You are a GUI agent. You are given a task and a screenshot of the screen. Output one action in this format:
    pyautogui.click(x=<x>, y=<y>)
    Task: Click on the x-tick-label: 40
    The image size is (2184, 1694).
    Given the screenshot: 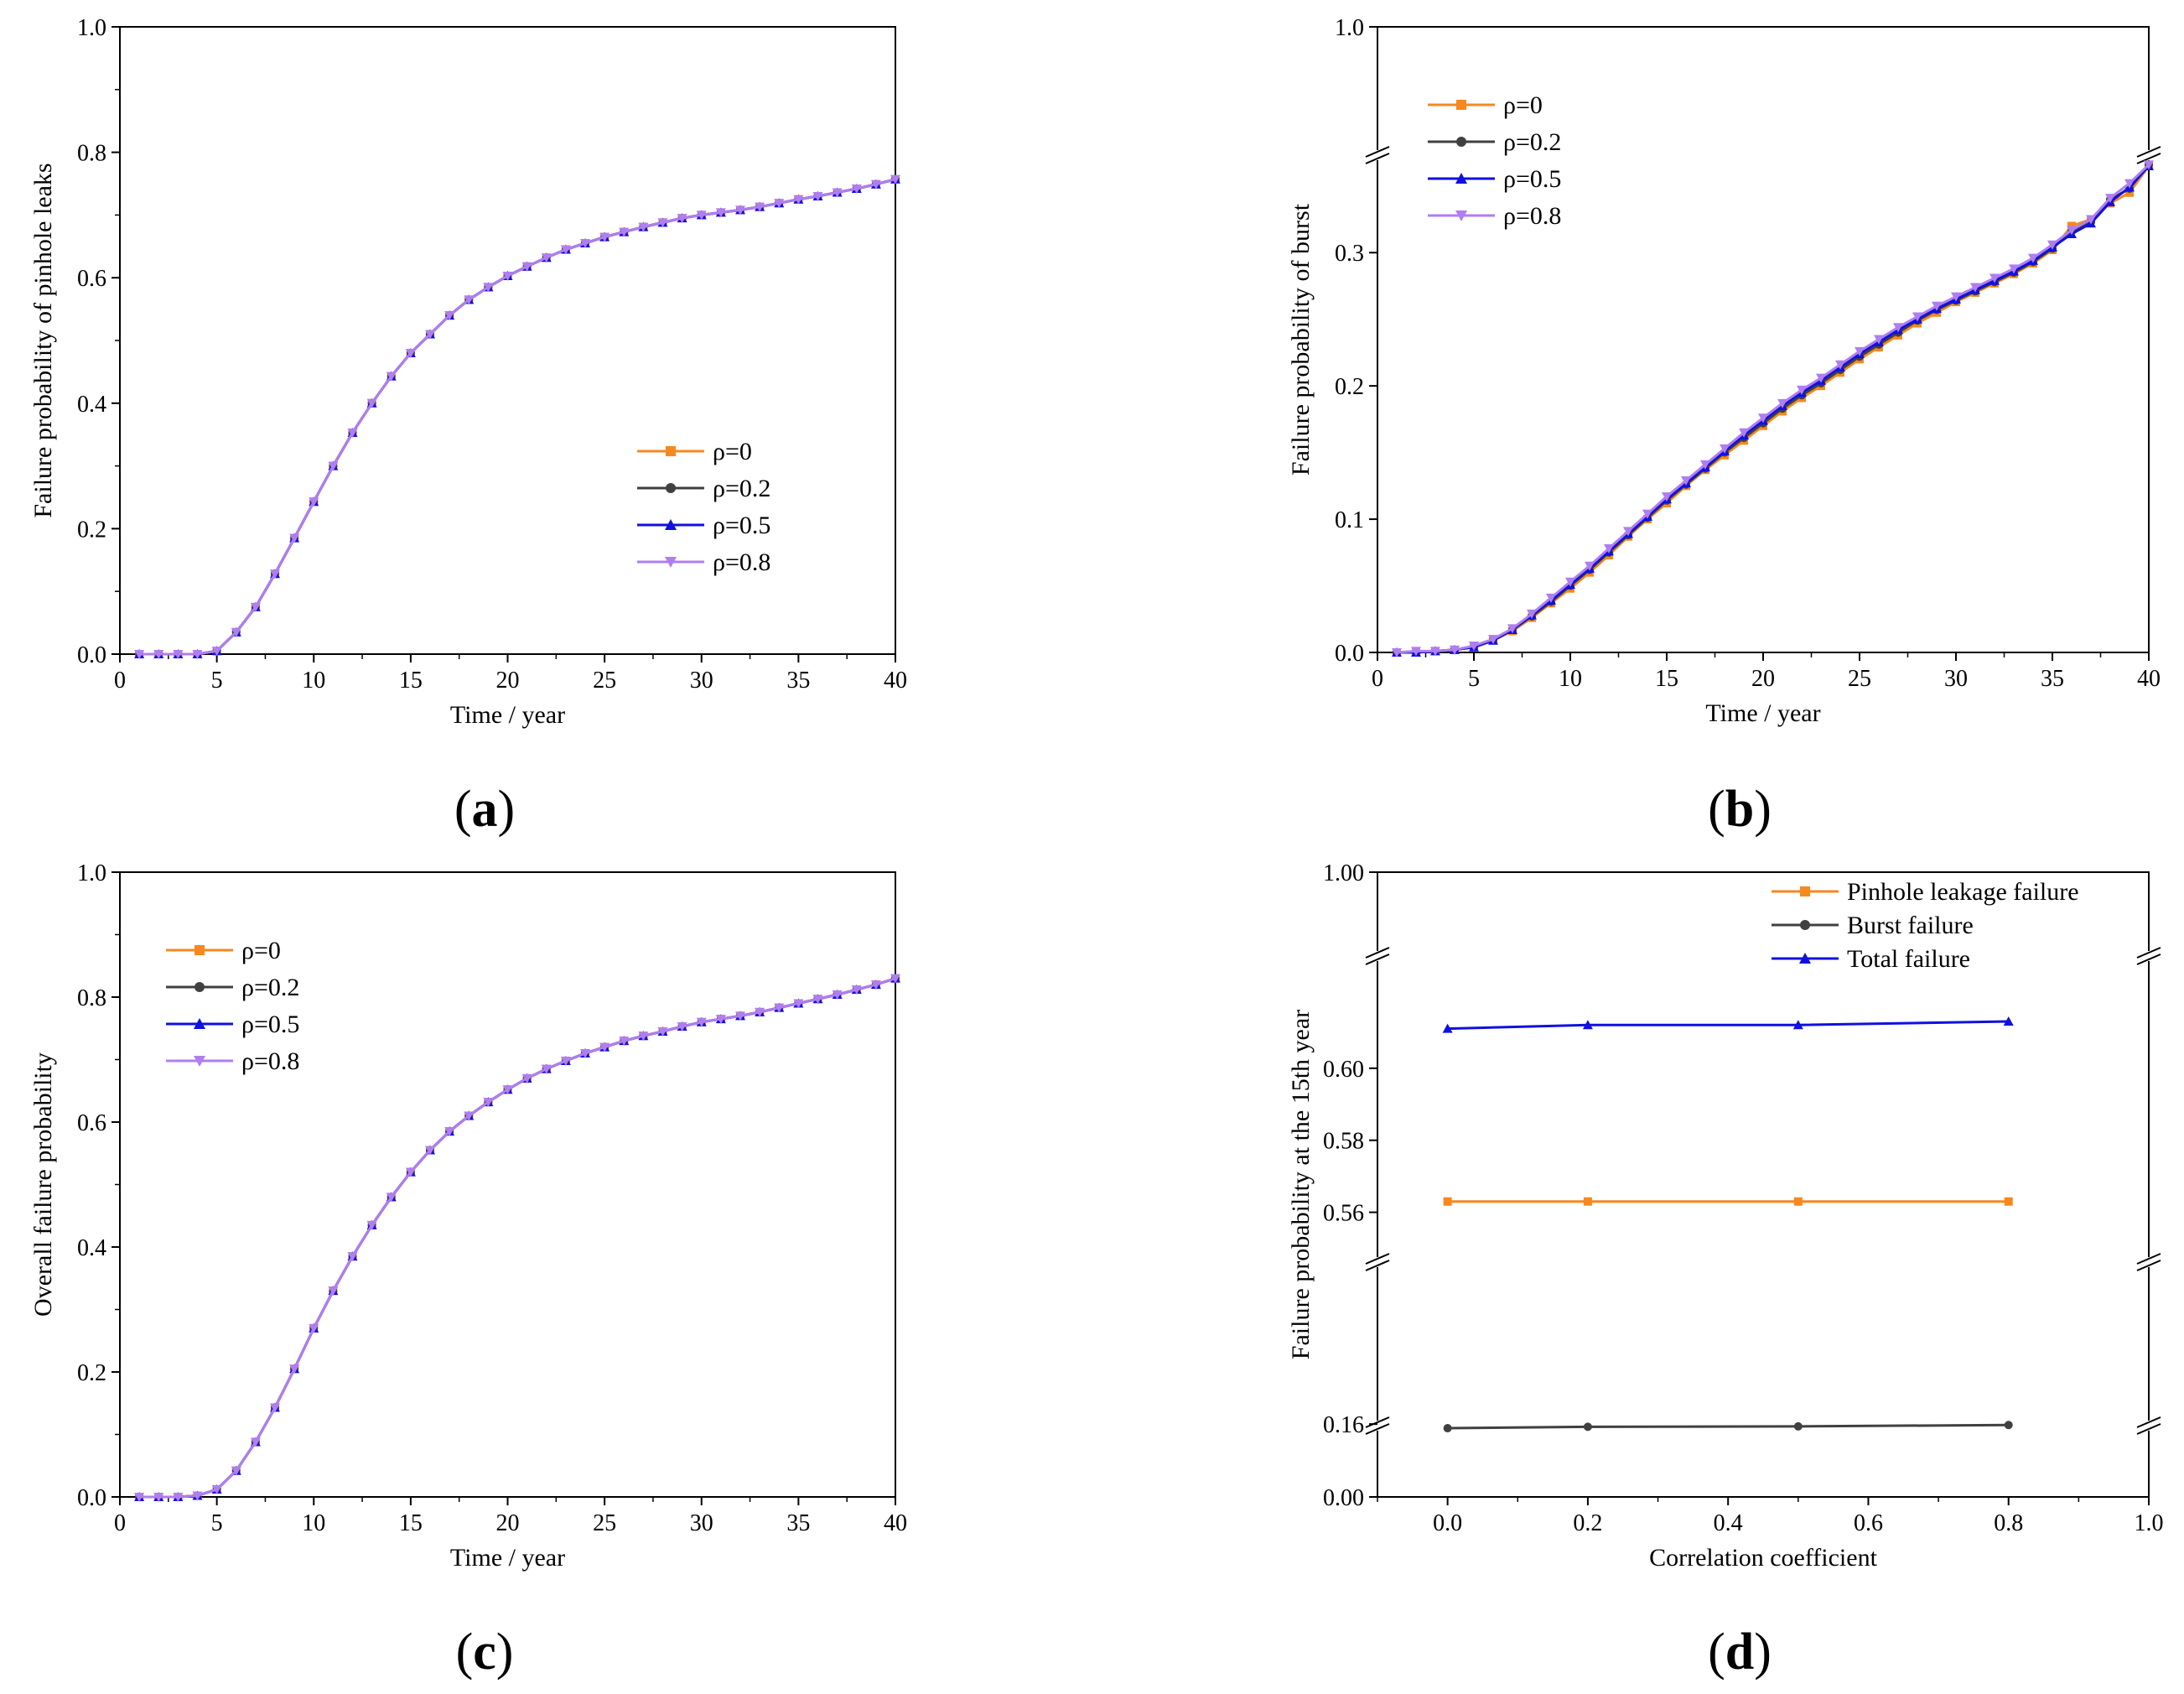 What is the action you would take?
    pyautogui.click(x=895, y=1523)
    